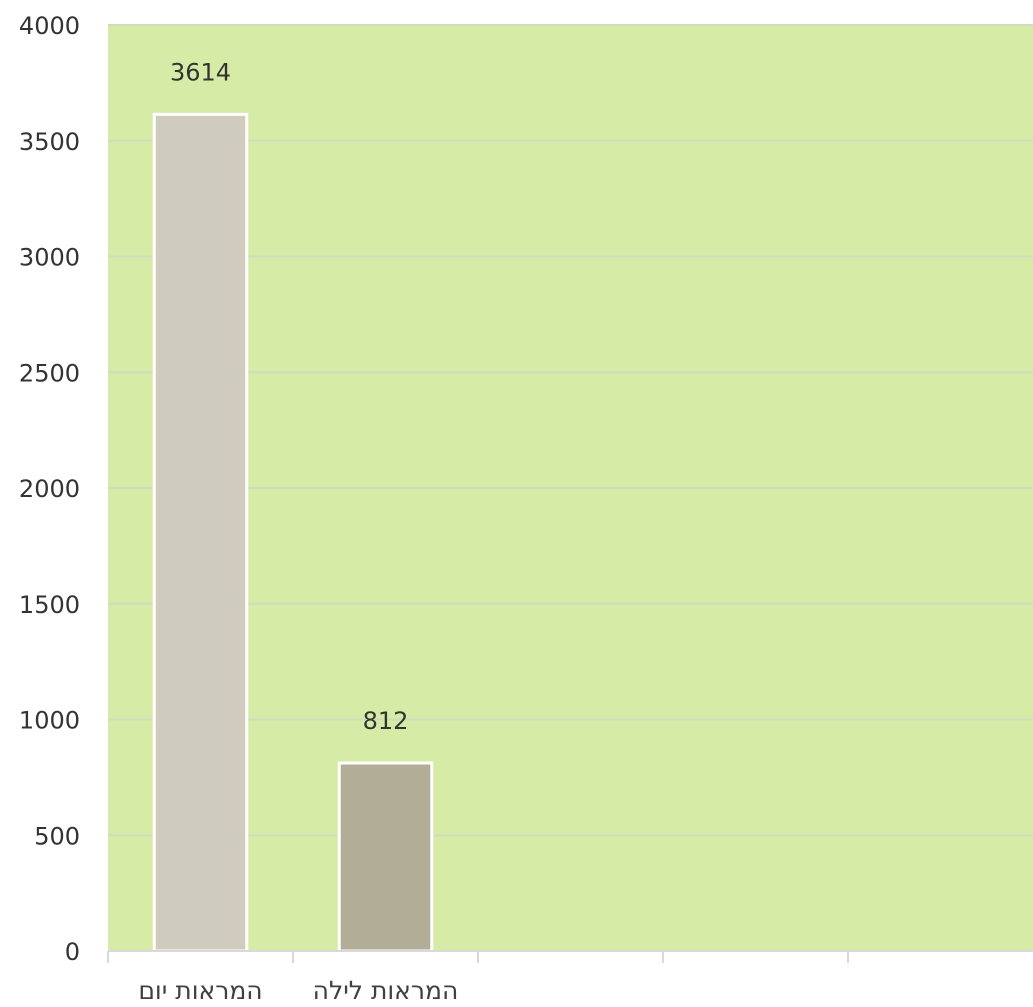  Describe the element at coordinates (386, 721) in the screenshot. I see `data-label: 812` at that location.